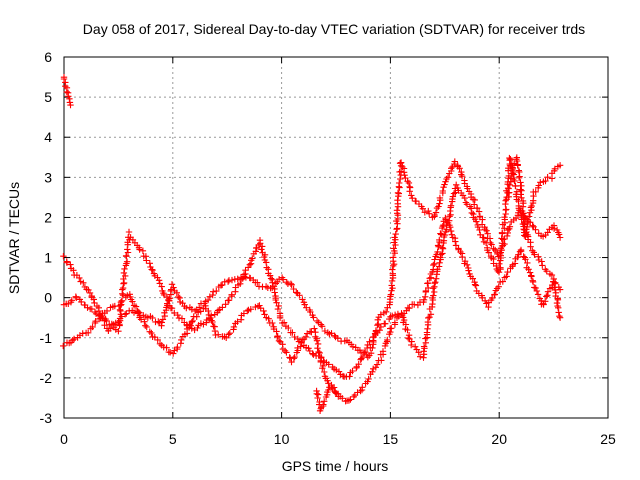 The width and height of the screenshot is (640, 480). I want to click on y-tick-labels: -3 -2 -1 0 1 2 3 4 5 6, so click(46, 237).